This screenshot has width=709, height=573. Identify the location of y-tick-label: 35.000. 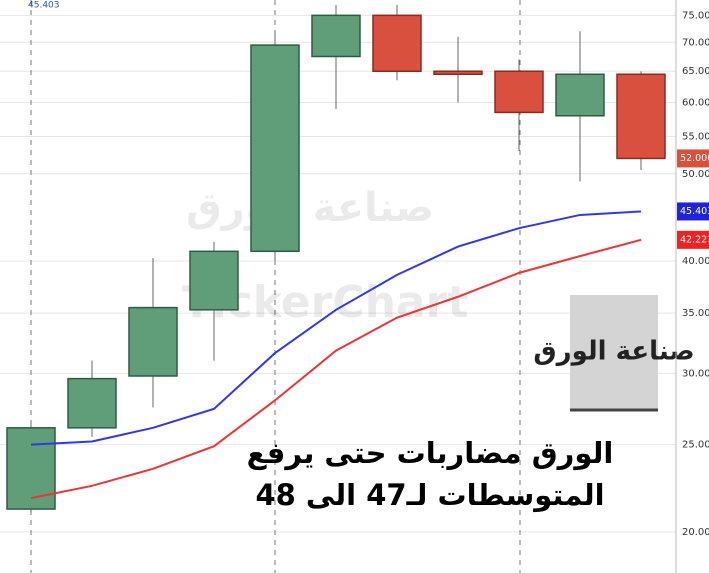
(695, 313).